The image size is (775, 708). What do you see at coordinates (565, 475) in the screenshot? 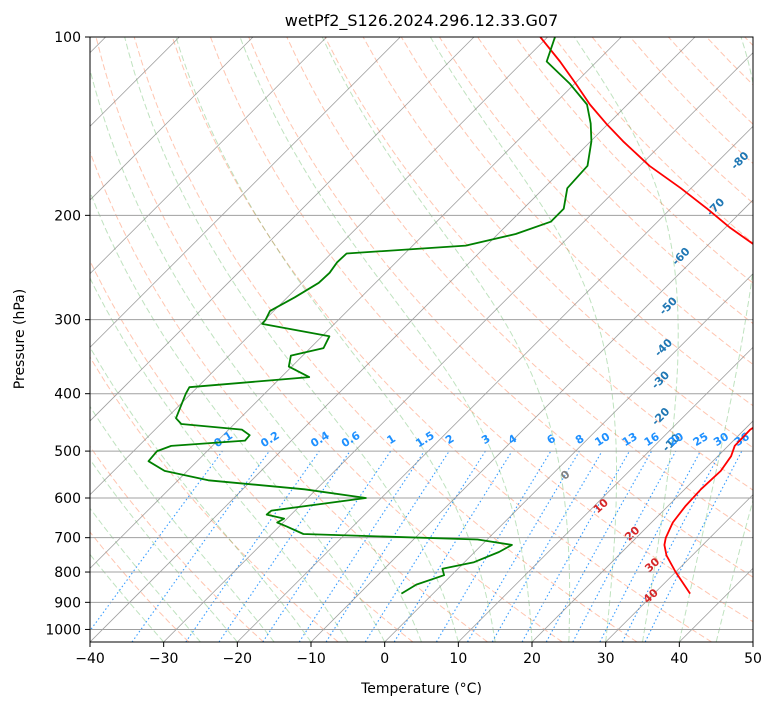
I see `dry-adiabat-label: 0` at bounding box center [565, 475].